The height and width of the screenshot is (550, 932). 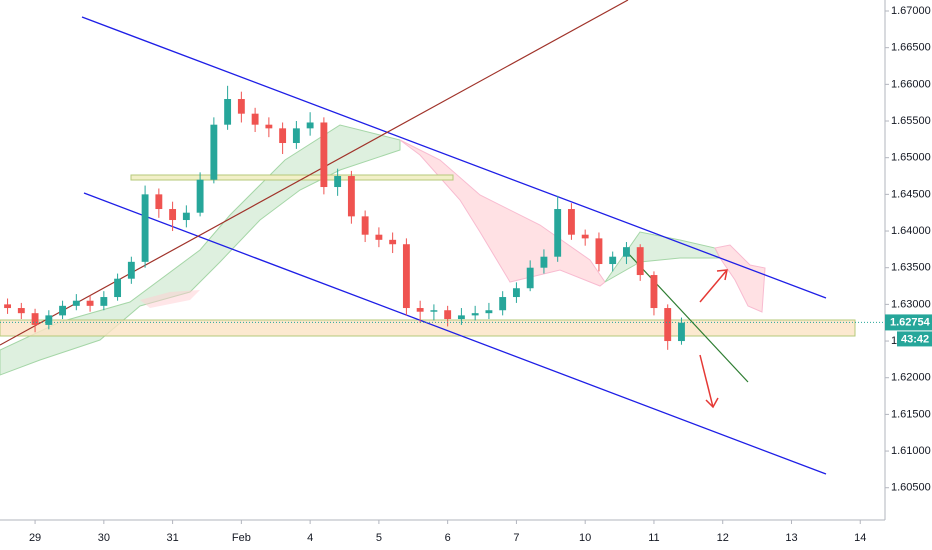 I want to click on arrow-up-head, so click(x=722, y=275).